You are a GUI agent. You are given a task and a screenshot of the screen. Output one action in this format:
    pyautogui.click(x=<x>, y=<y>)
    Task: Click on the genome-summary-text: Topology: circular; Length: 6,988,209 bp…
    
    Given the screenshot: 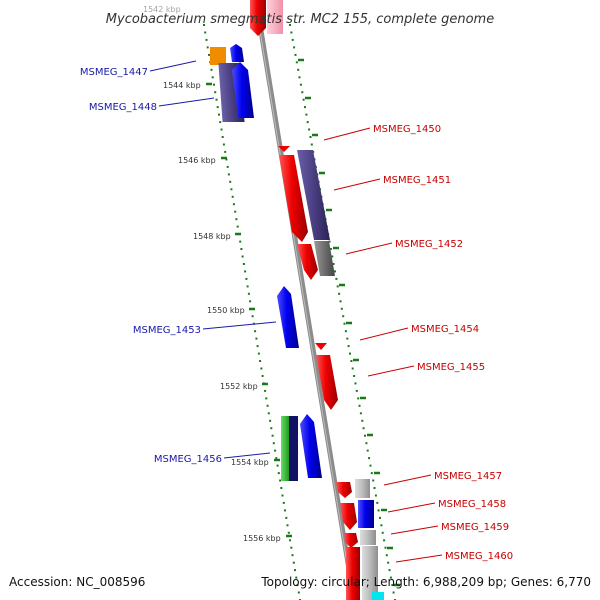 What is the action you would take?
    pyautogui.click(x=425, y=582)
    